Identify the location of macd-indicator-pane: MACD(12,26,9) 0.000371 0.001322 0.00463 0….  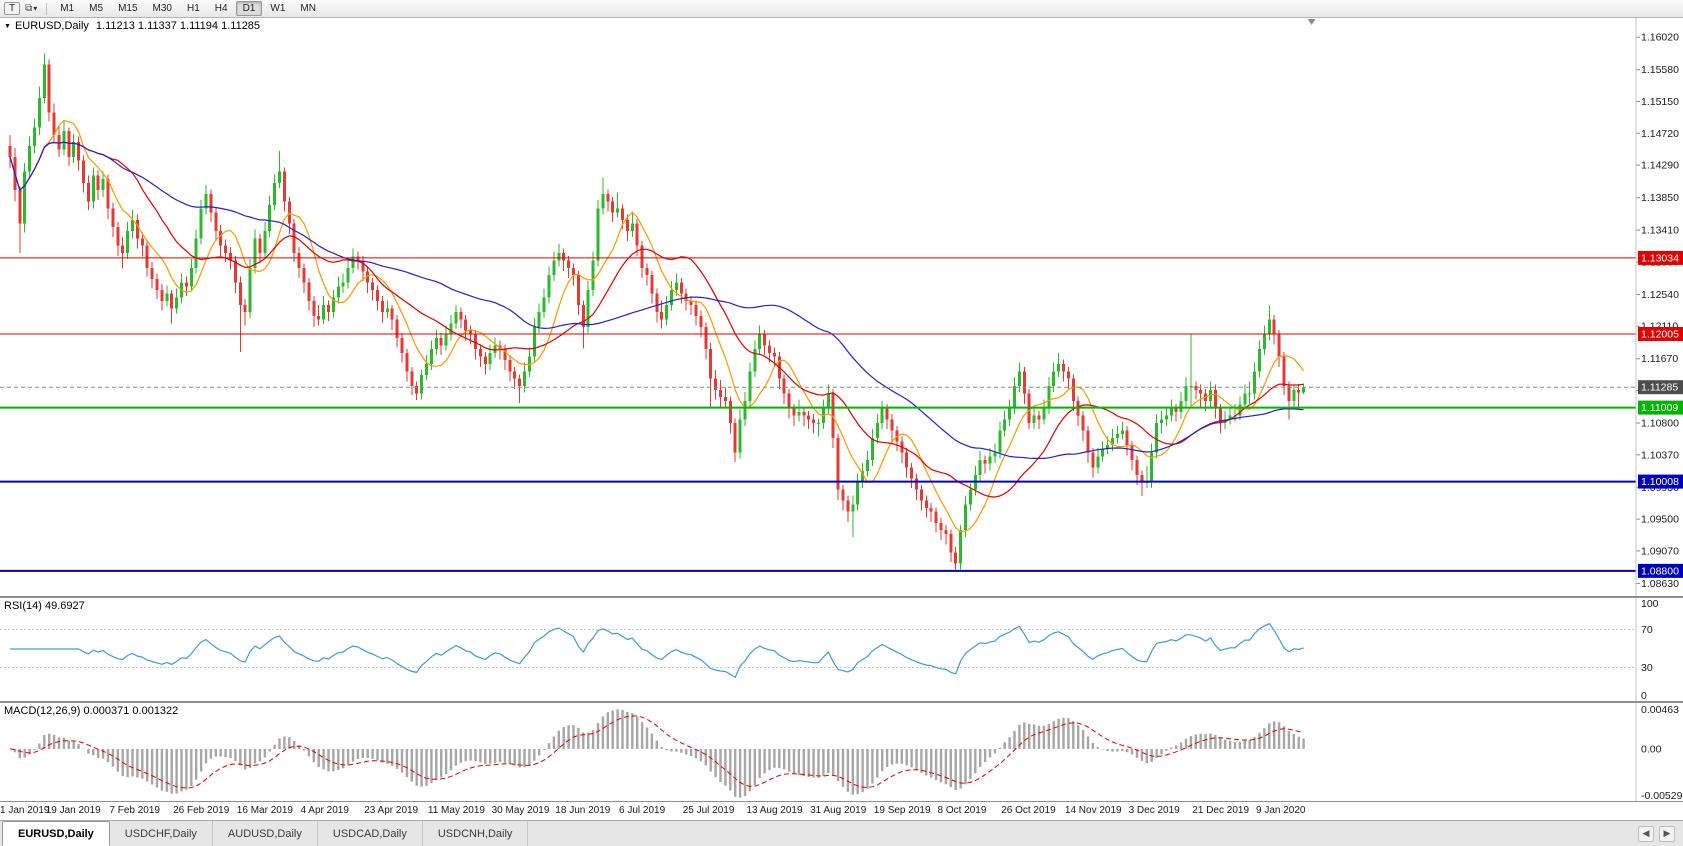
(841, 752).